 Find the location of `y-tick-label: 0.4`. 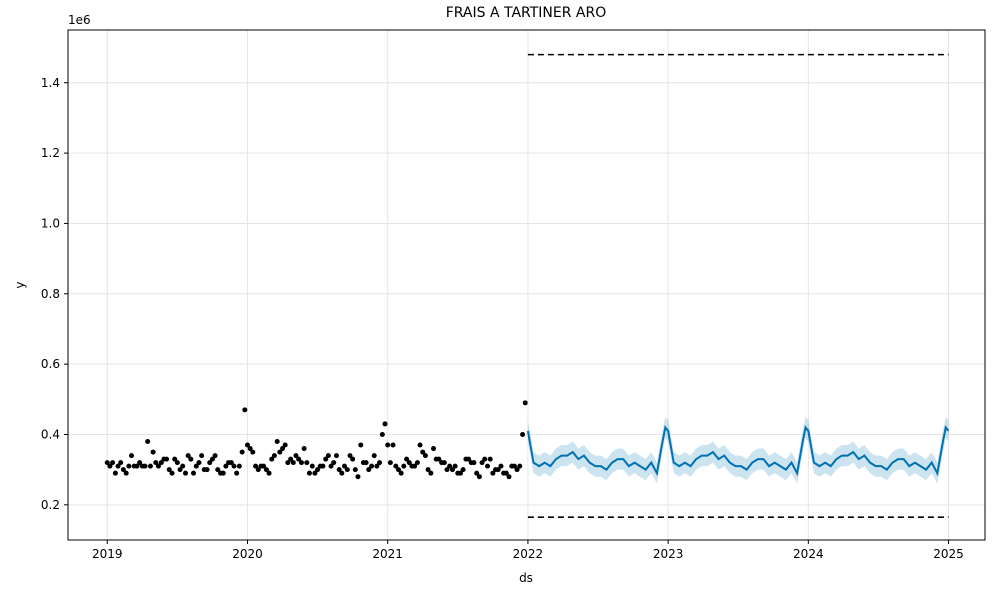

y-tick-label: 0.4 is located at coordinates (50, 434).